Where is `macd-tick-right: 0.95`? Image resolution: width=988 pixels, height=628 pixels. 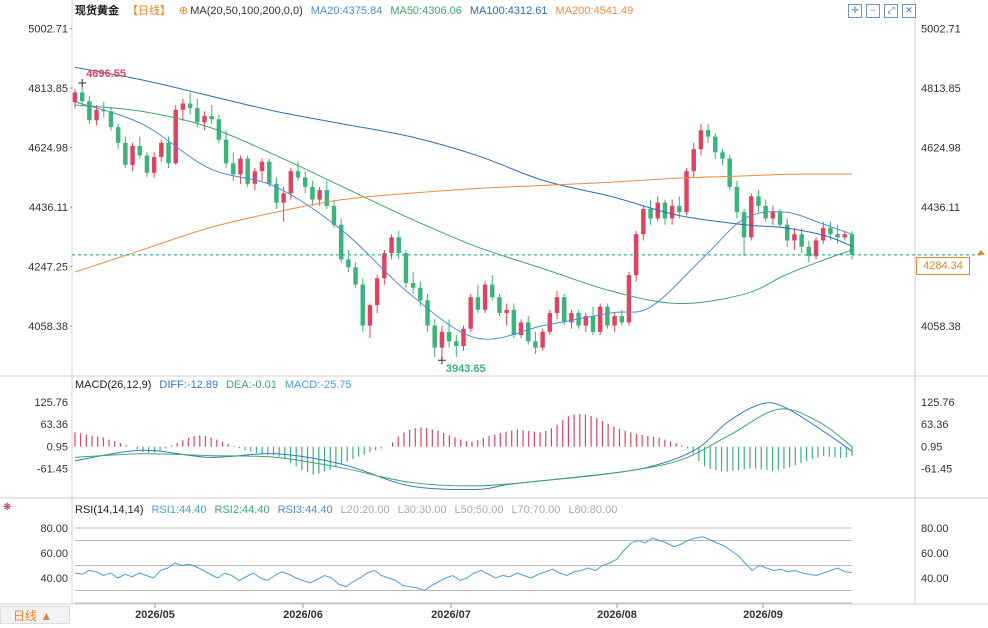
macd-tick-right: 0.95 is located at coordinates (931, 447).